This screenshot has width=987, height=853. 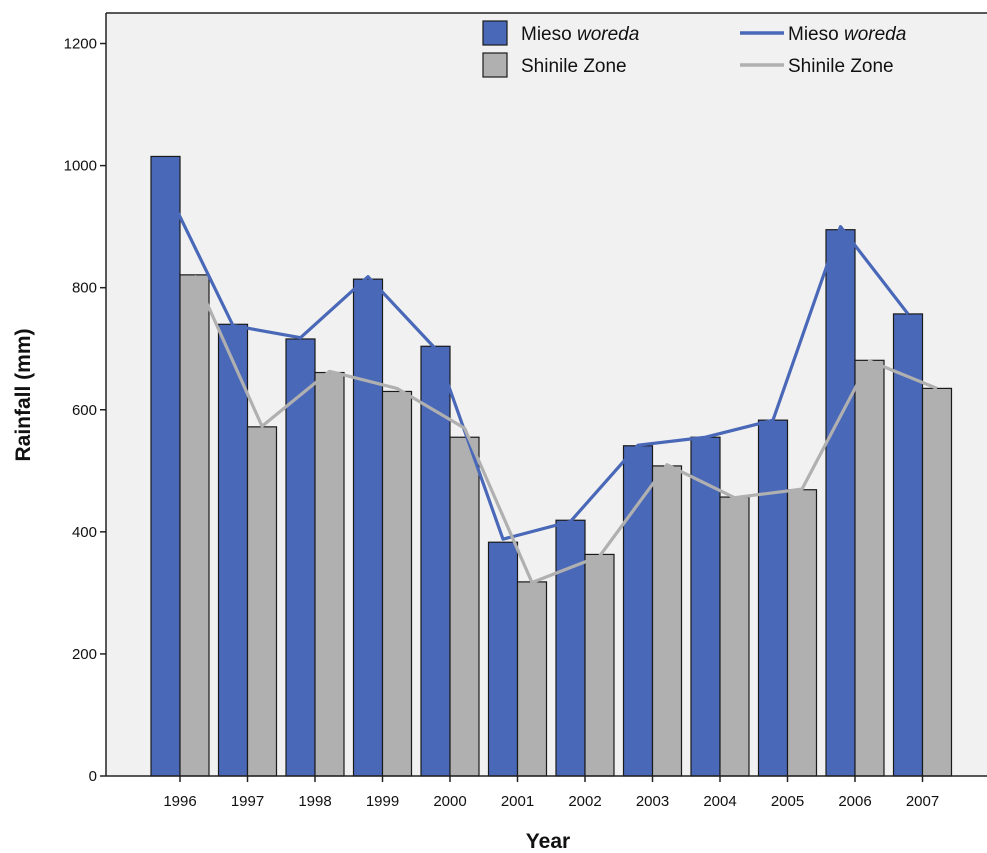 I want to click on bar-mieso-2002, so click(x=570, y=648).